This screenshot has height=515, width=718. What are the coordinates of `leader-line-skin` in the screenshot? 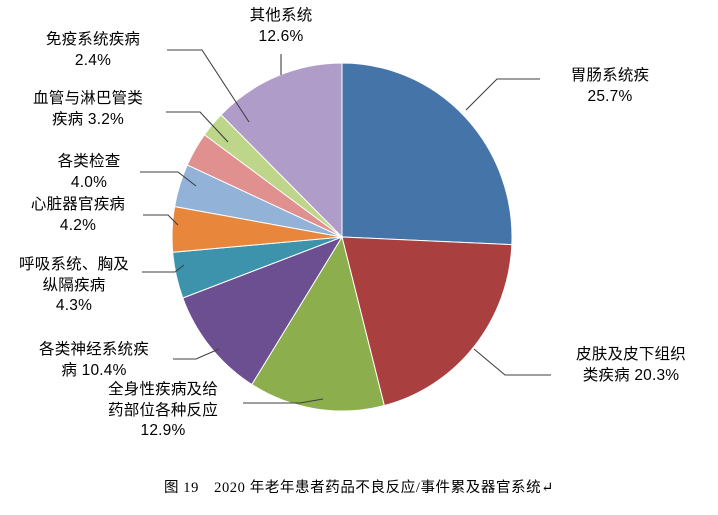 It's located at (512, 362).